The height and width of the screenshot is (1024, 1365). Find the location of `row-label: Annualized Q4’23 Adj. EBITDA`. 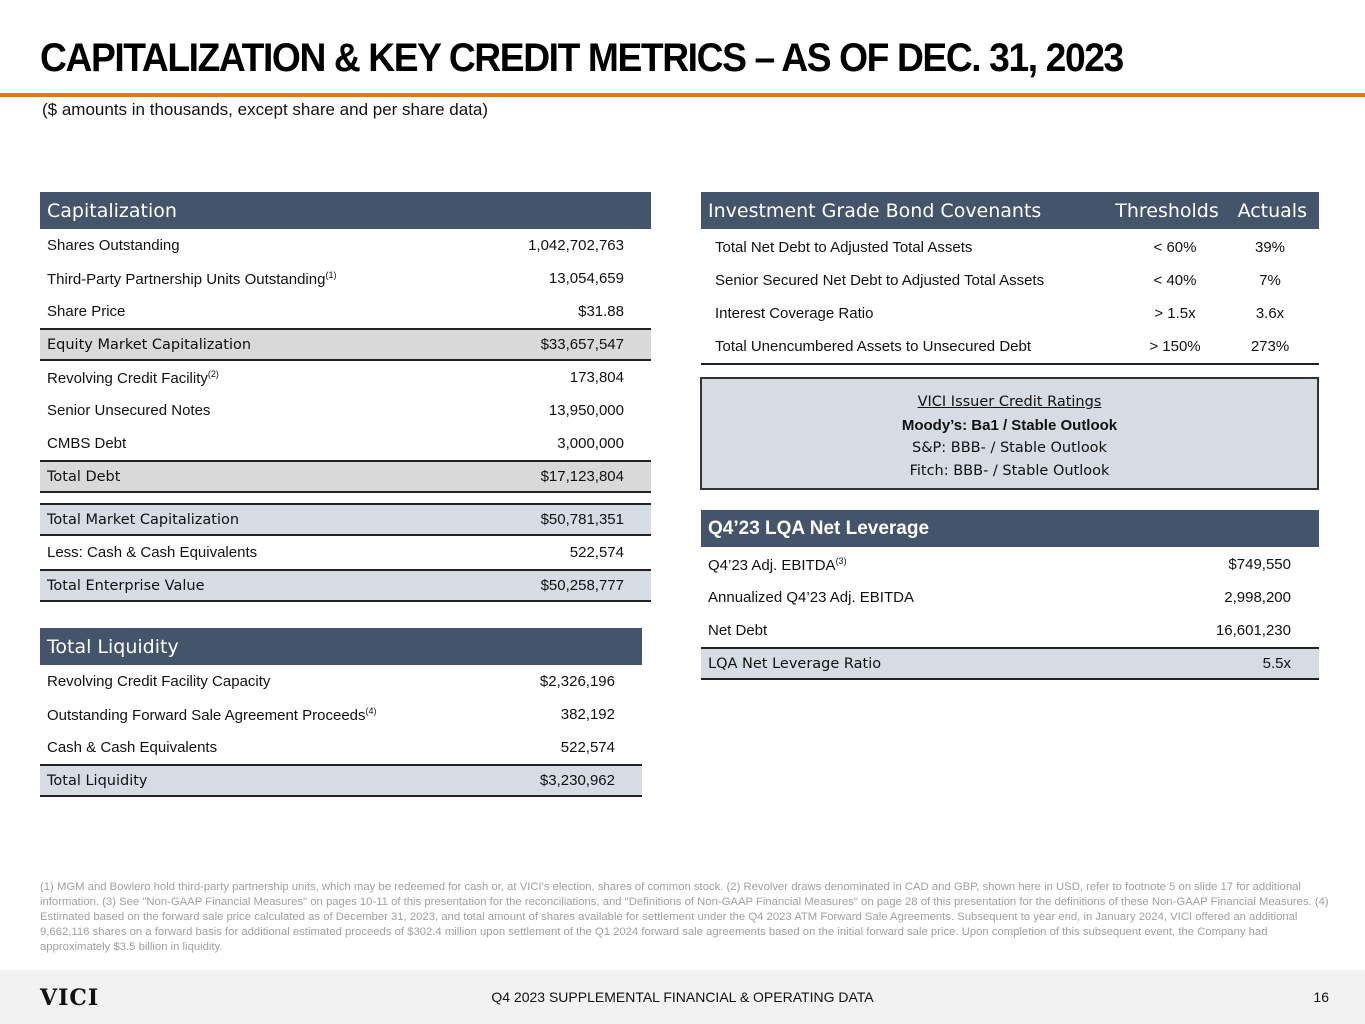

row-label: Annualized Q4’23 Adj. EBITDA is located at coordinates (811, 597).